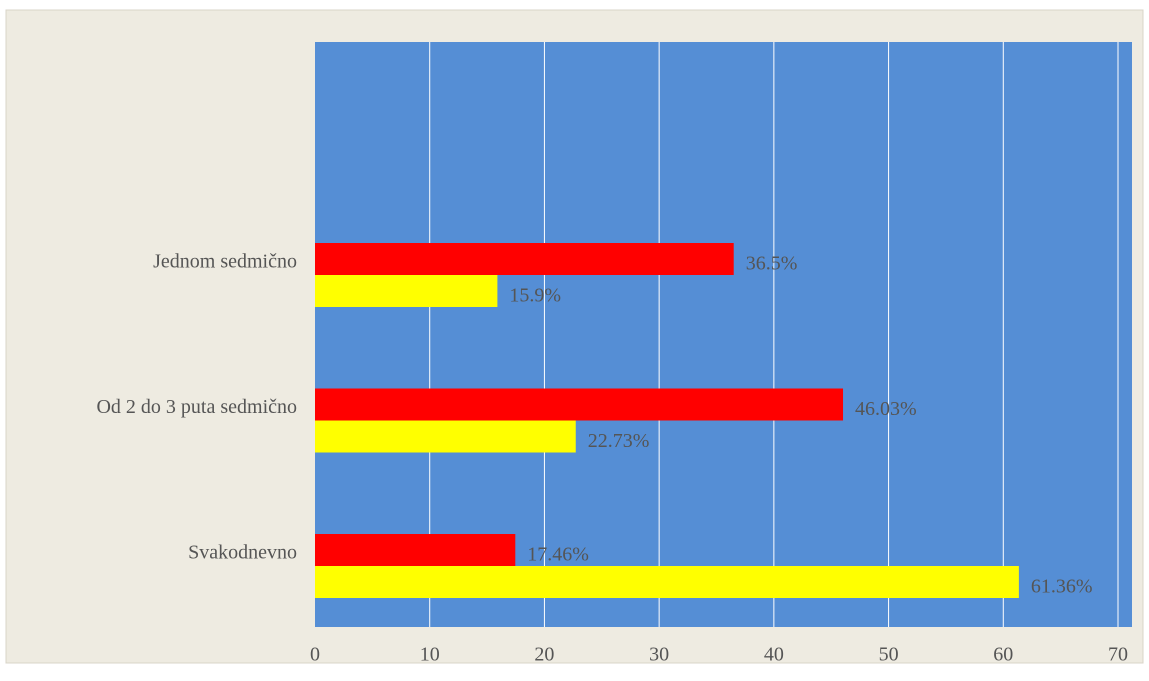 Image resolution: width=1149 pixels, height=681 pixels. What do you see at coordinates (430, 655) in the screenshot?
I see `x-tick-label: 10` at bounding box center [430, 655].